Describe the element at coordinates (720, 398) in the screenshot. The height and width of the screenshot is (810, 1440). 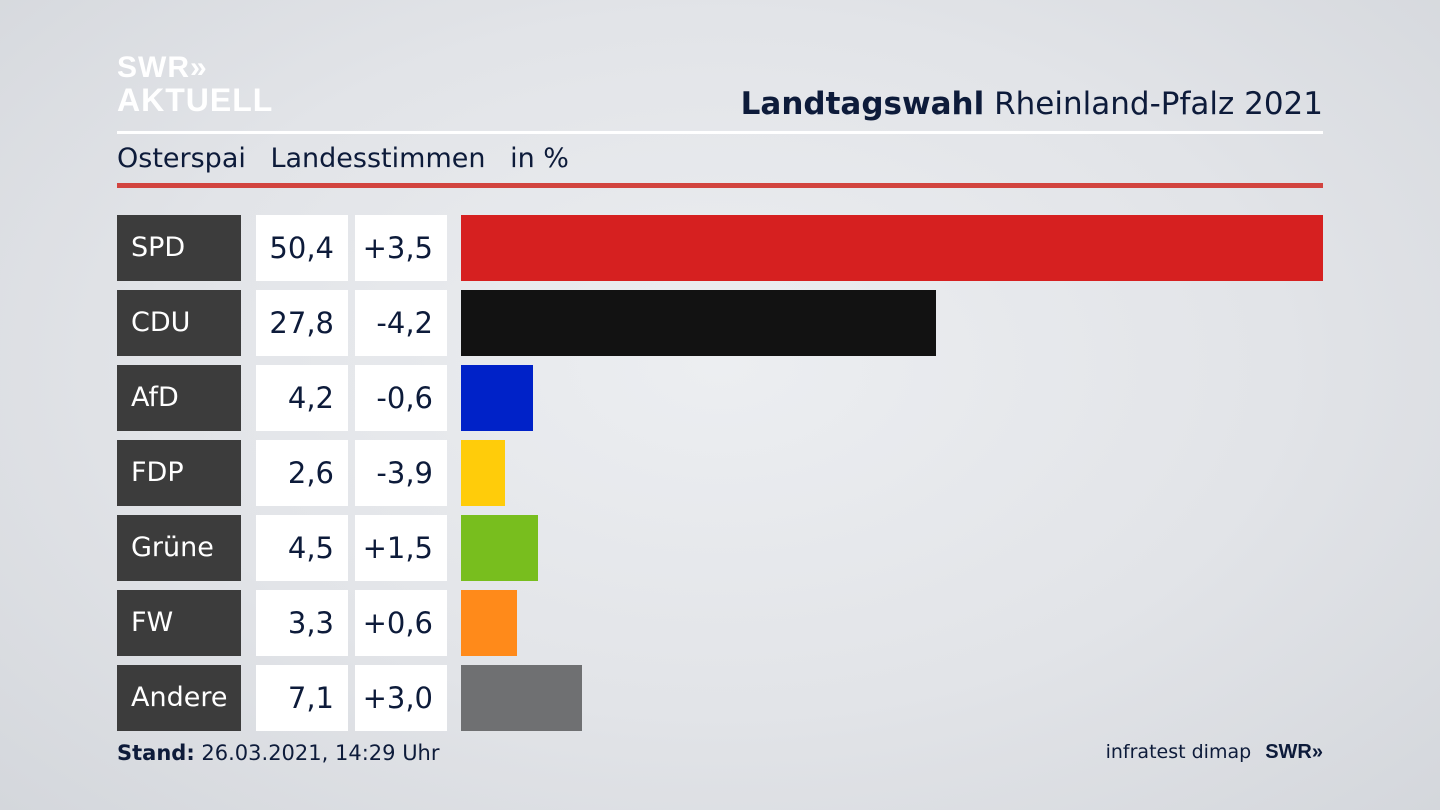
I see `result-row: AfD 4,2 -0,6` at that location.